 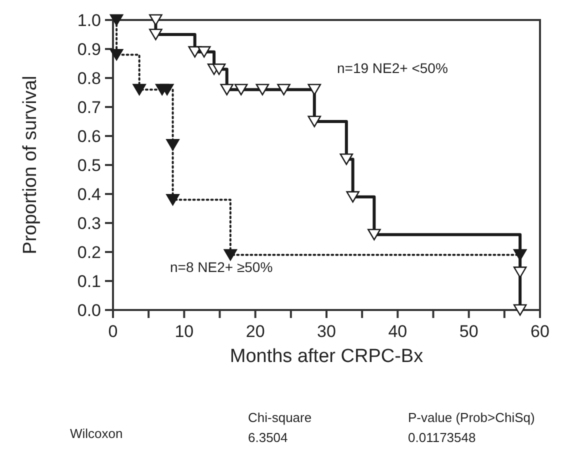 What do you see at coordinates (89, 20) in the screenshot?
I see `y-tick-label: 1.0` at bounding box center [89, 20].